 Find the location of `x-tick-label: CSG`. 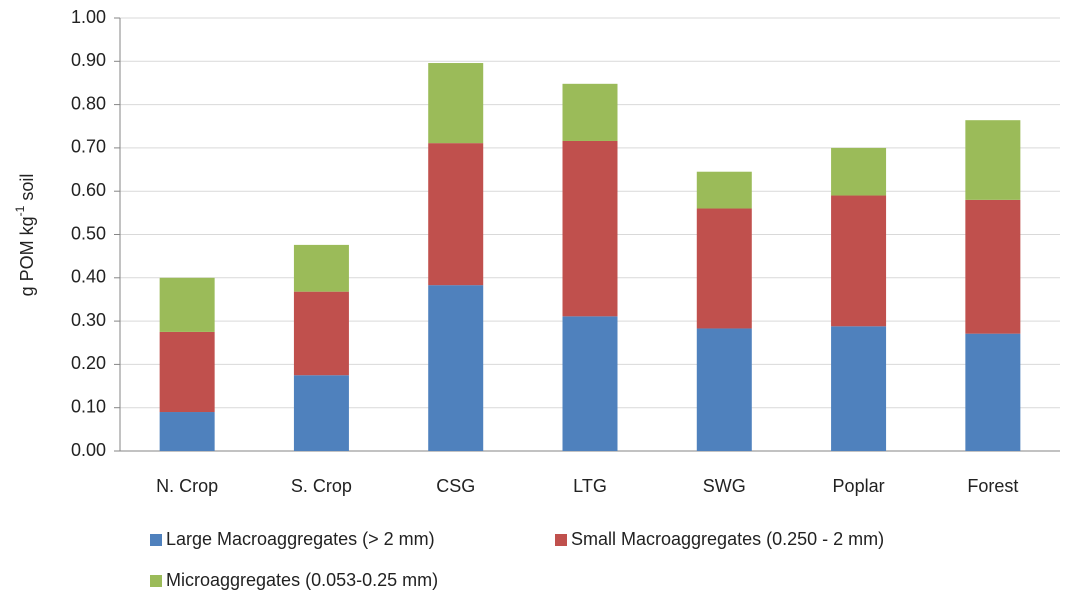

x-tick-label: CSG is located at coordinates (455, 486).